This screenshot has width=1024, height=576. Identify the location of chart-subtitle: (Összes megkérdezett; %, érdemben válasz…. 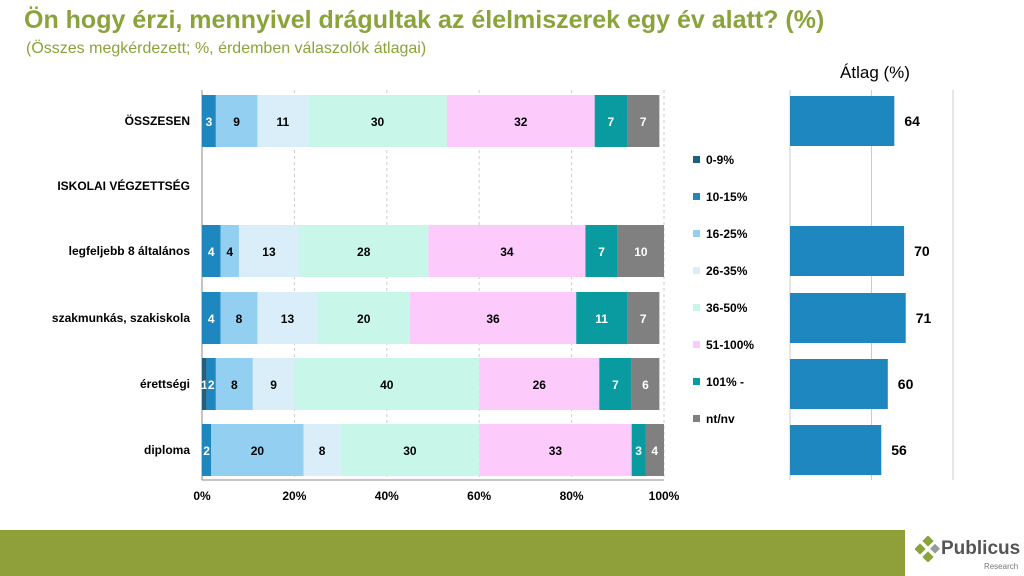
(226, 48).